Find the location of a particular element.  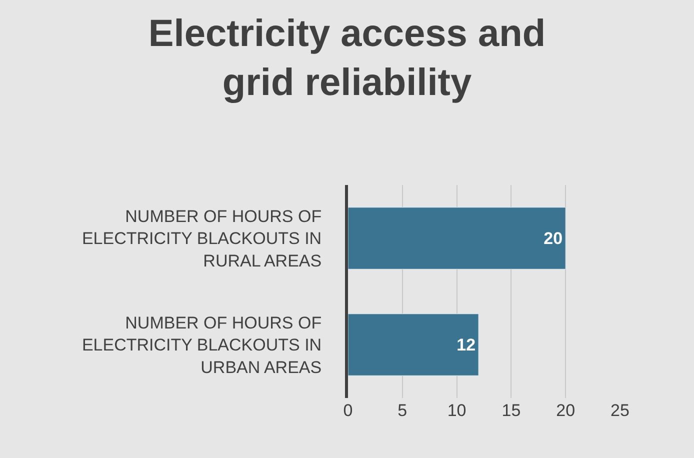

y-tick-label: NUMBER OF HOURS OF ELECTRICITY BLACKOUTS IN URBAN AREAS is located at coordinates (202, 345).